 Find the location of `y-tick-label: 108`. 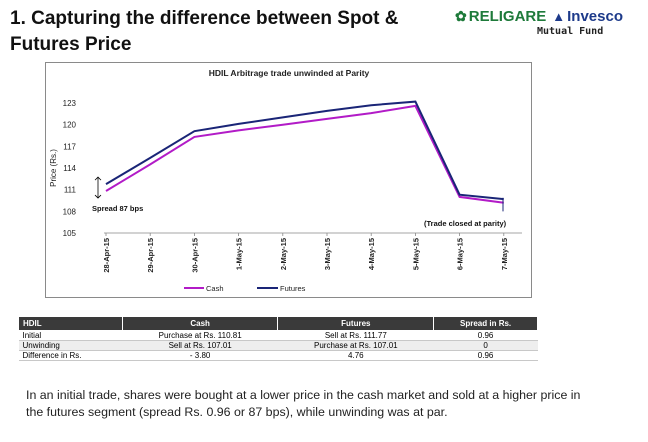

y-tick-label: 108 is located at coordinates (70, 211).